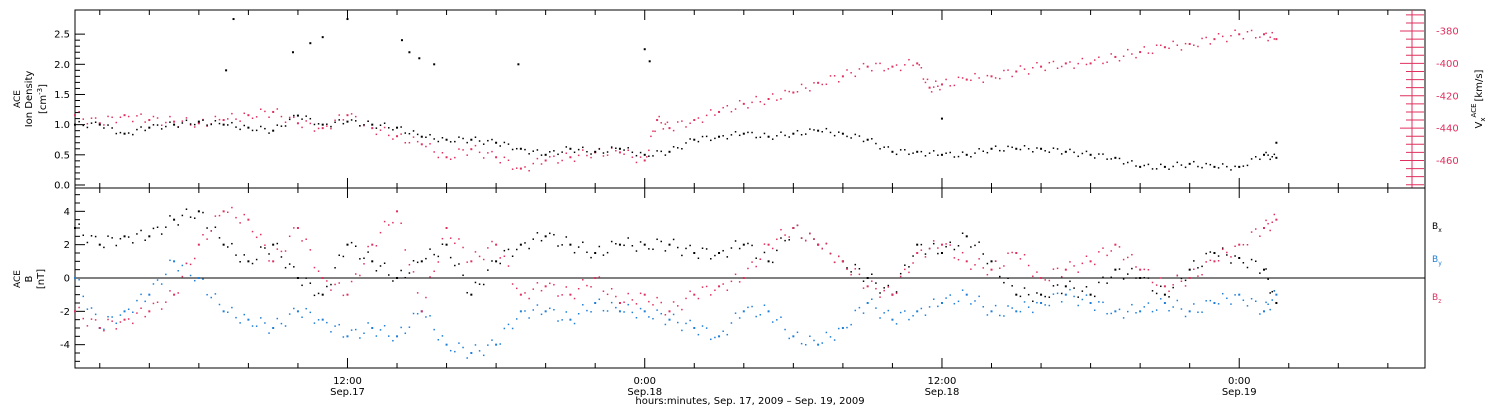  What do you see at coordinates (29, 99) in the screenshot?
I see `top-left-axis-label-line2: Ion Density` at bounding box center [29, 99].